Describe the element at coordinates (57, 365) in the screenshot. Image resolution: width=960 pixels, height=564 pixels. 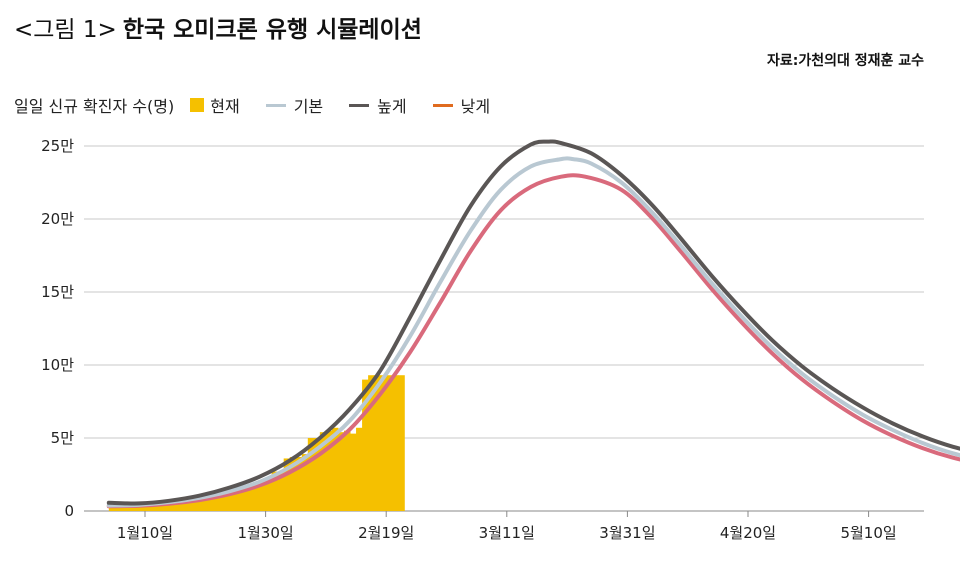
I see `y-tick-label: 10만` at that location.